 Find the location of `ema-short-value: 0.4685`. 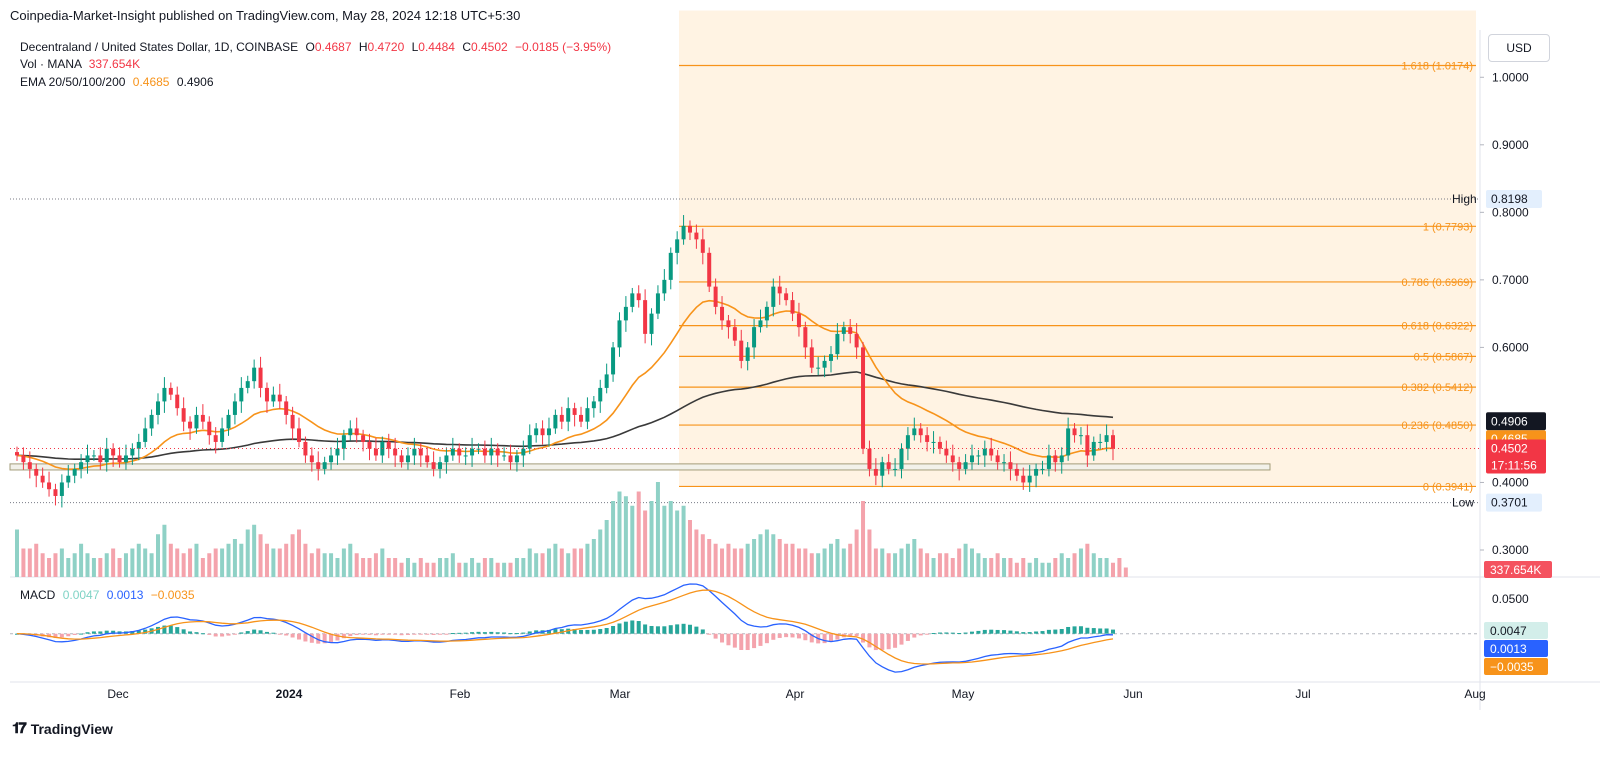

ema-short-value: 0.4685 is located at coordinates (151, 82).